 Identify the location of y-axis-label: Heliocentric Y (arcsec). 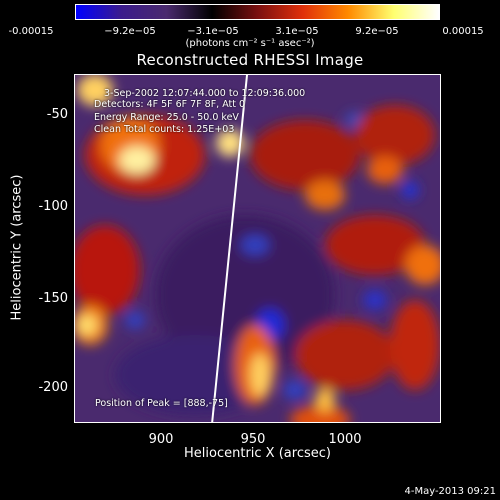
(17, 247).